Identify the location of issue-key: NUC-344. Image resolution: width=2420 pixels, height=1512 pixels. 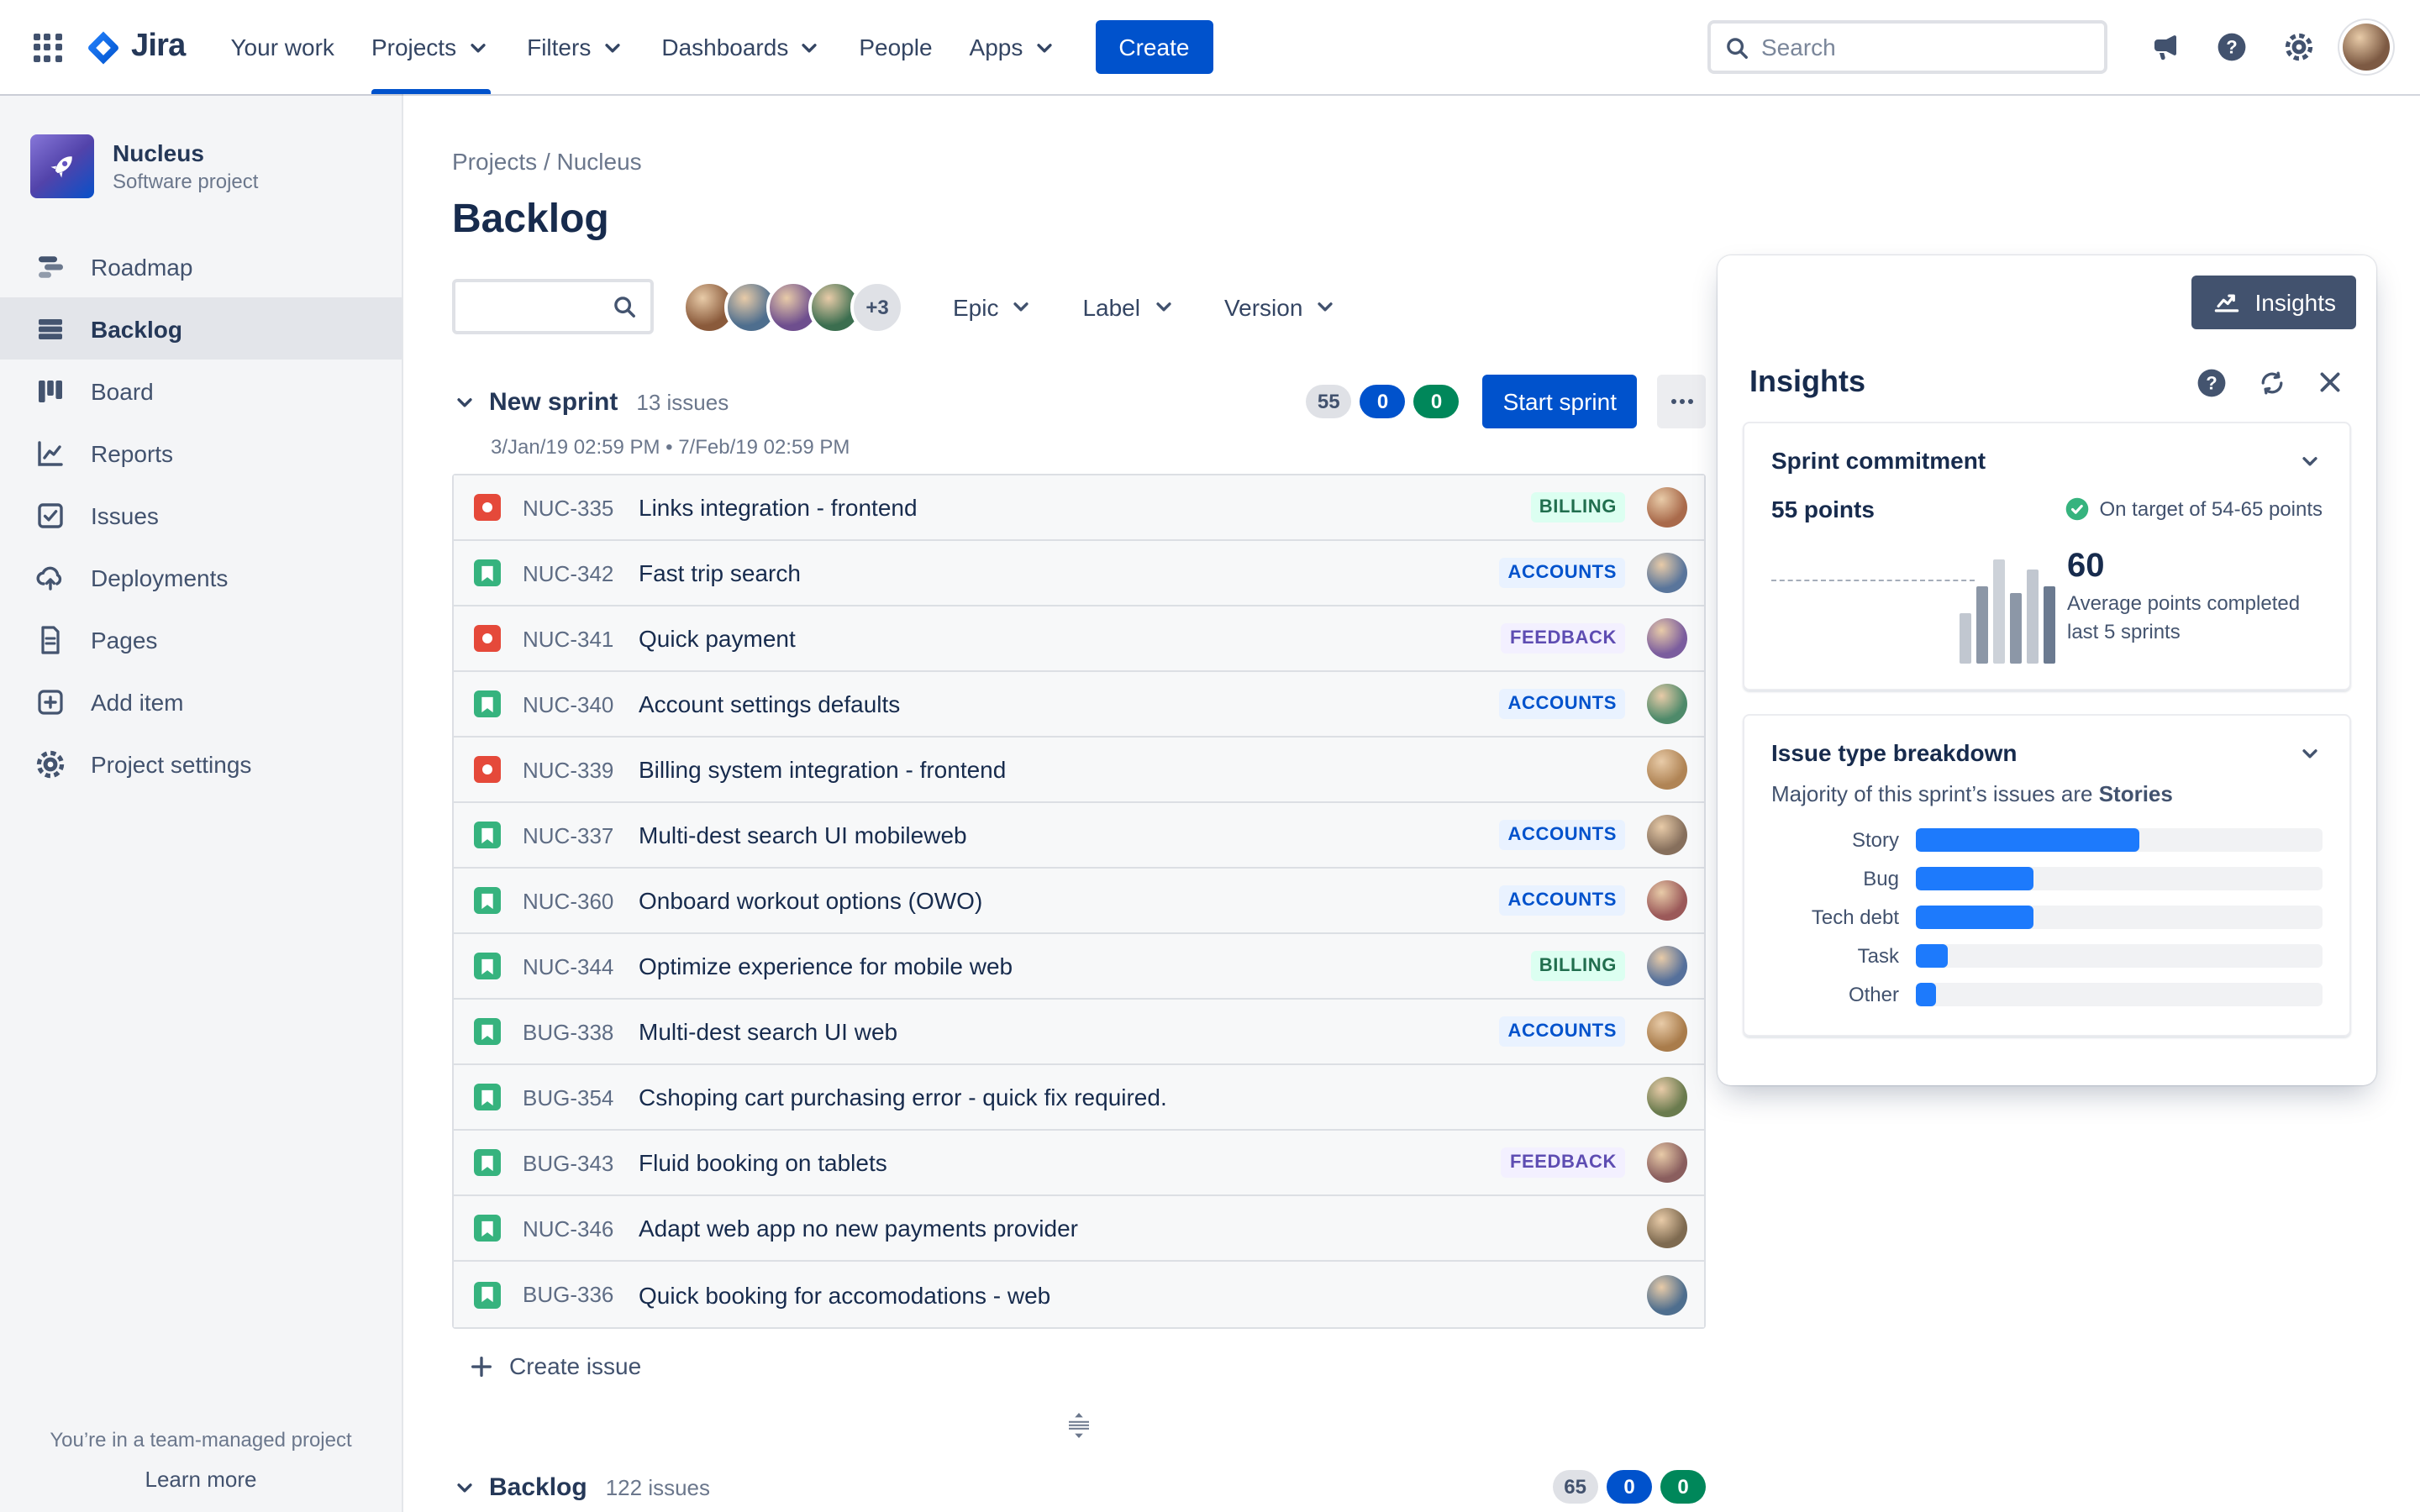
(568, 966).